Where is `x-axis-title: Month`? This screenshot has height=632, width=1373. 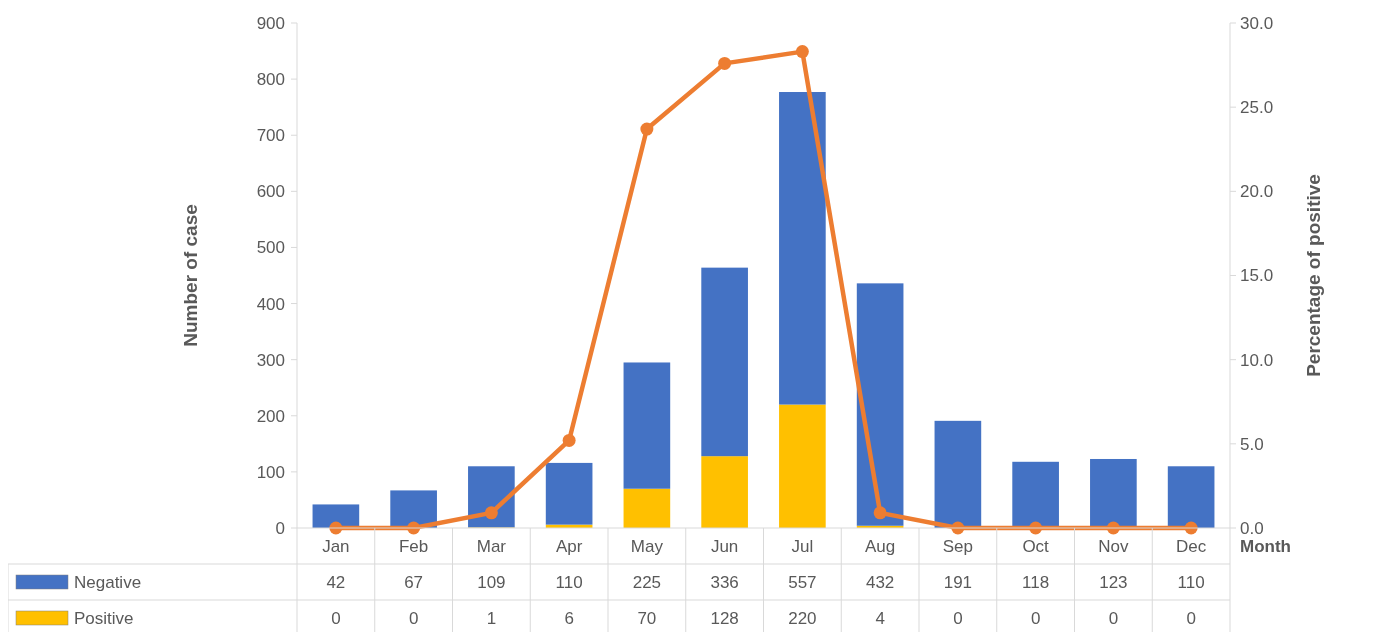 x-axis-title: Month is located at coordinates (1265, 546).